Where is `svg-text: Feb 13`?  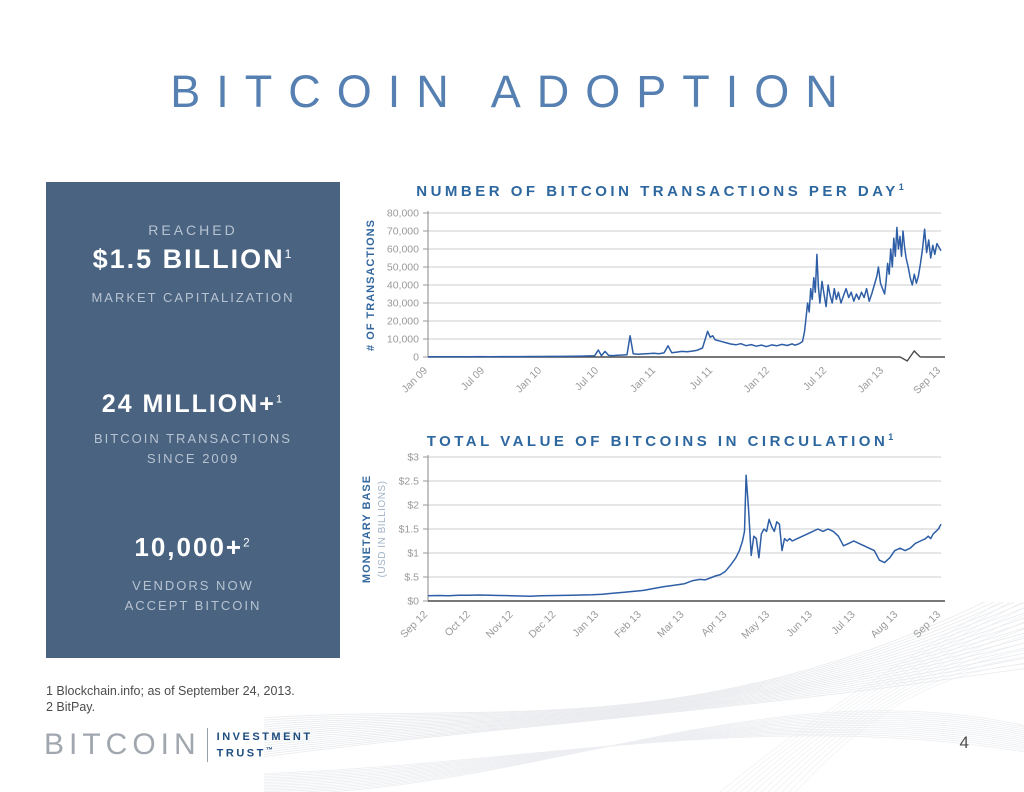 svg-text: Feb 13 is located at coordinates (628, 625).